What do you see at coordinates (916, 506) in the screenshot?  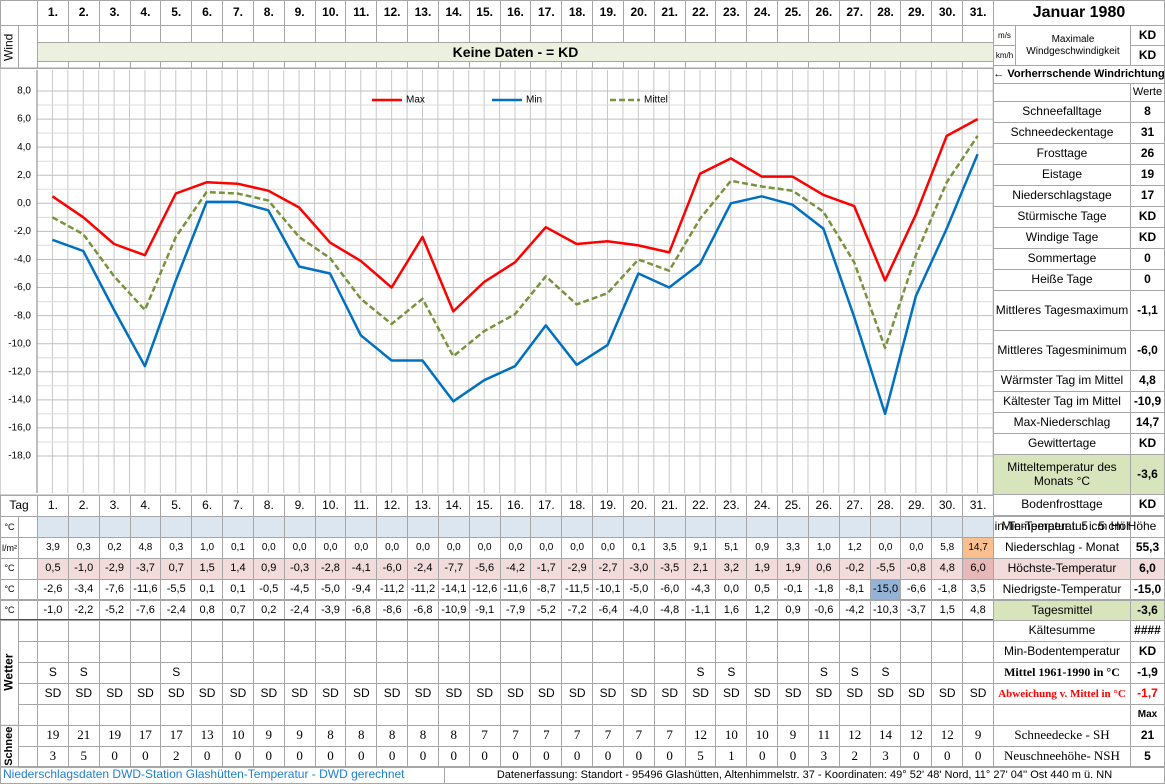 I see `day-header: 29.` at bounding box center [916, 506].